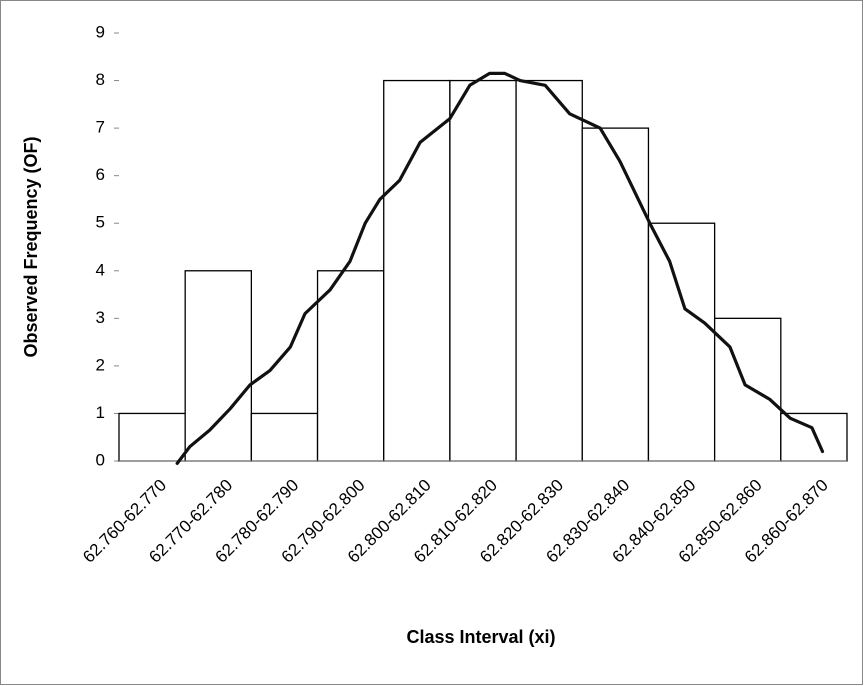 Image resolution: width=864 pixels, height=686 pixels. What do you see at coordinates (100, 364) in the screenshot?
I see `y-tick-label: 2` at bounding box center [100, 364].